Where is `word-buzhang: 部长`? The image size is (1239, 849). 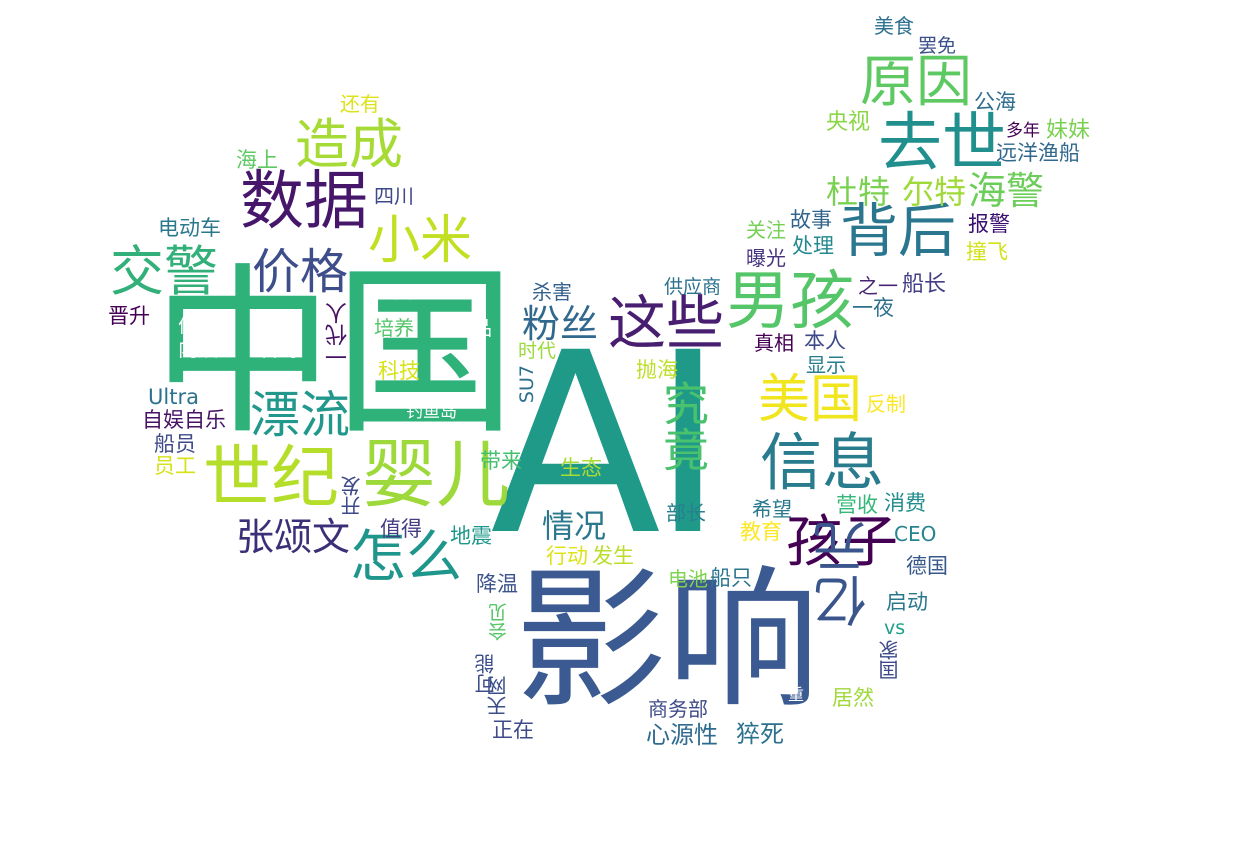 word-buzhang: 部长 is located at coordinates (686, 513).